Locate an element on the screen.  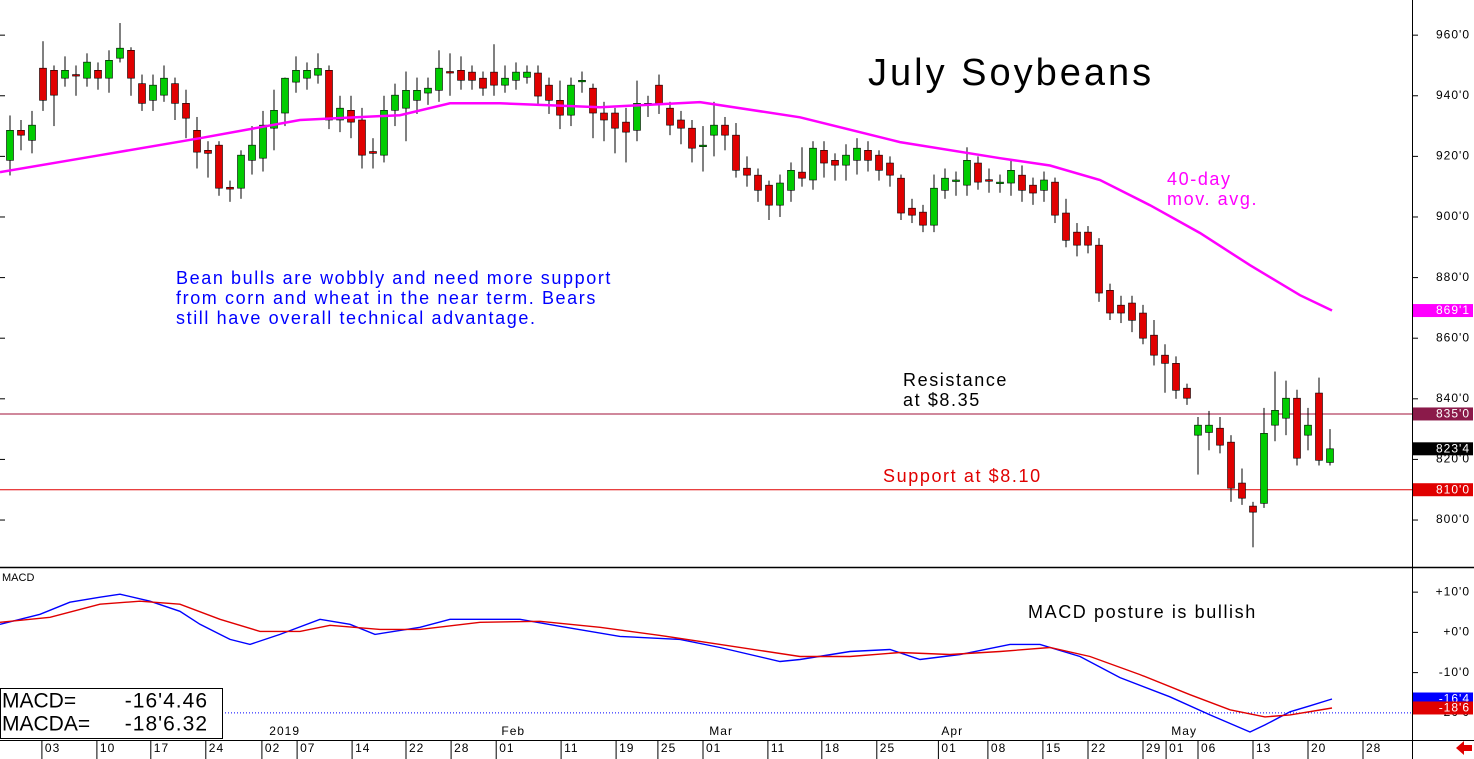
month-label: May is located at coordinates (1184, 731).